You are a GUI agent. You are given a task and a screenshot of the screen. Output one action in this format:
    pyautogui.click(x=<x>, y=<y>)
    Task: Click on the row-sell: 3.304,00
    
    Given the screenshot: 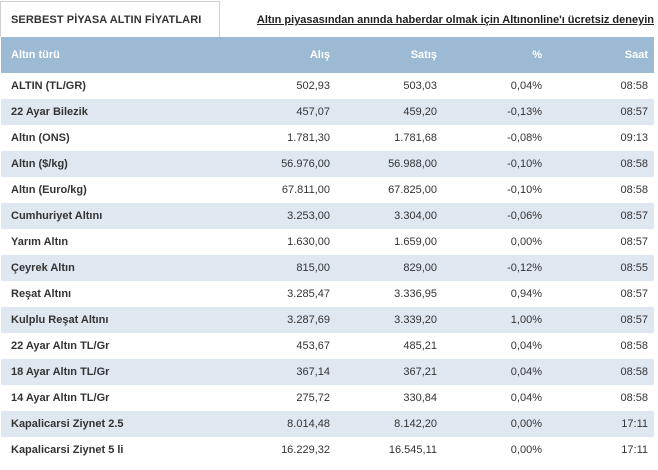 What is the action you would take?
    pyautogui.click(x=415, y=216)
    